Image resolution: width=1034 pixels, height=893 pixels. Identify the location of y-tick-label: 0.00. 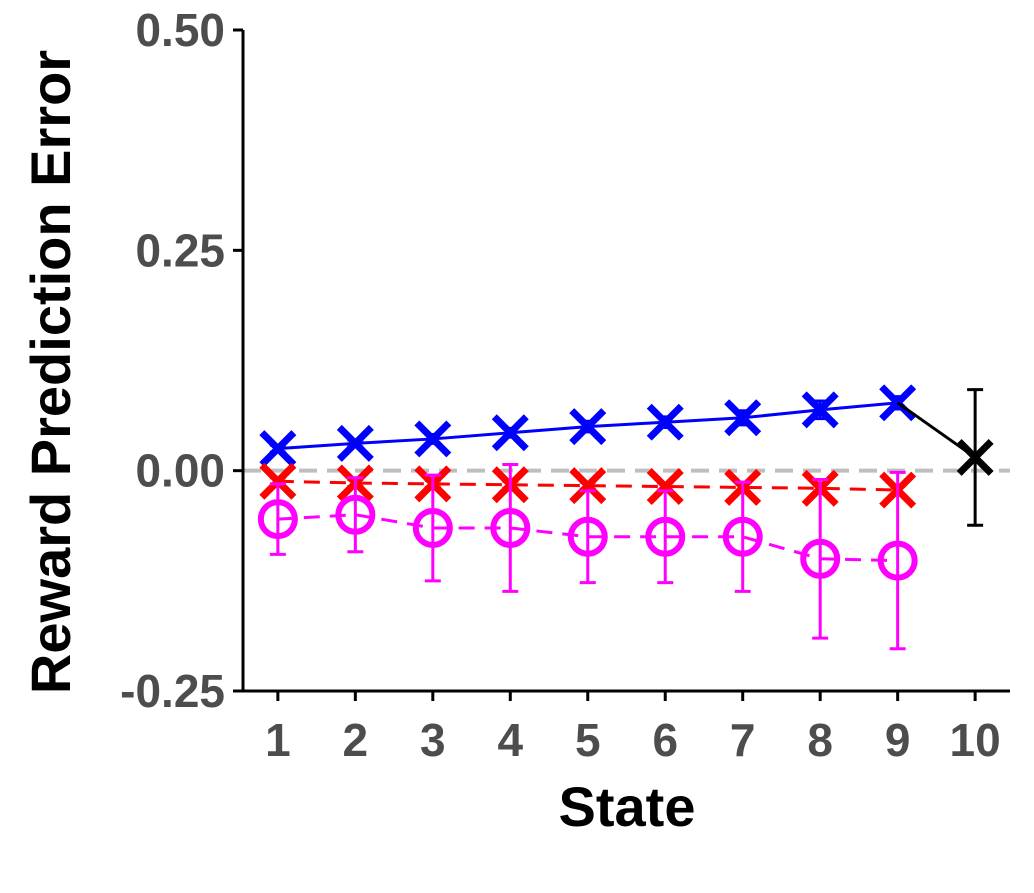
(180, 471).